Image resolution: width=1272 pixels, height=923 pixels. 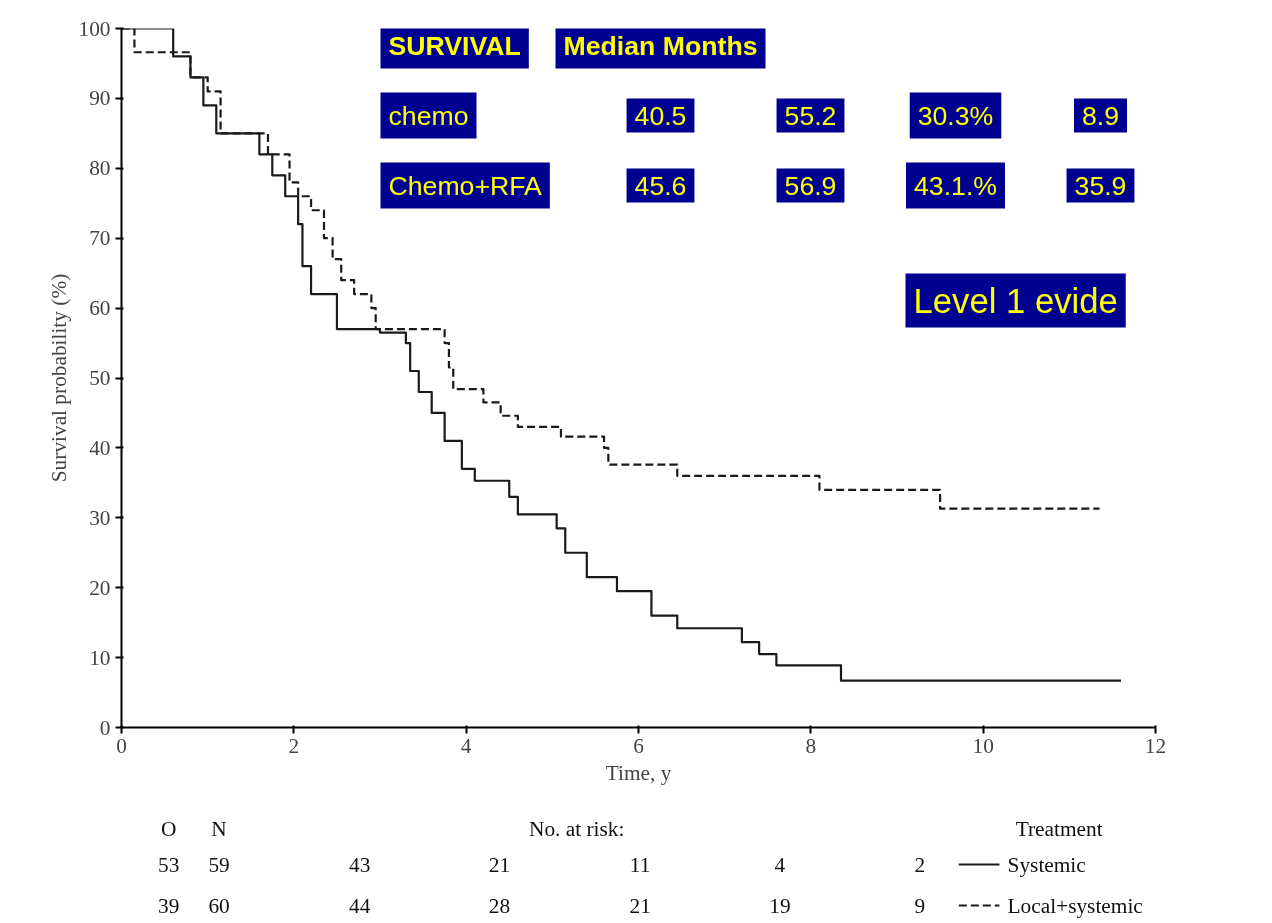 I want to click on annotation: Median Months, so click(x=660, y=45).